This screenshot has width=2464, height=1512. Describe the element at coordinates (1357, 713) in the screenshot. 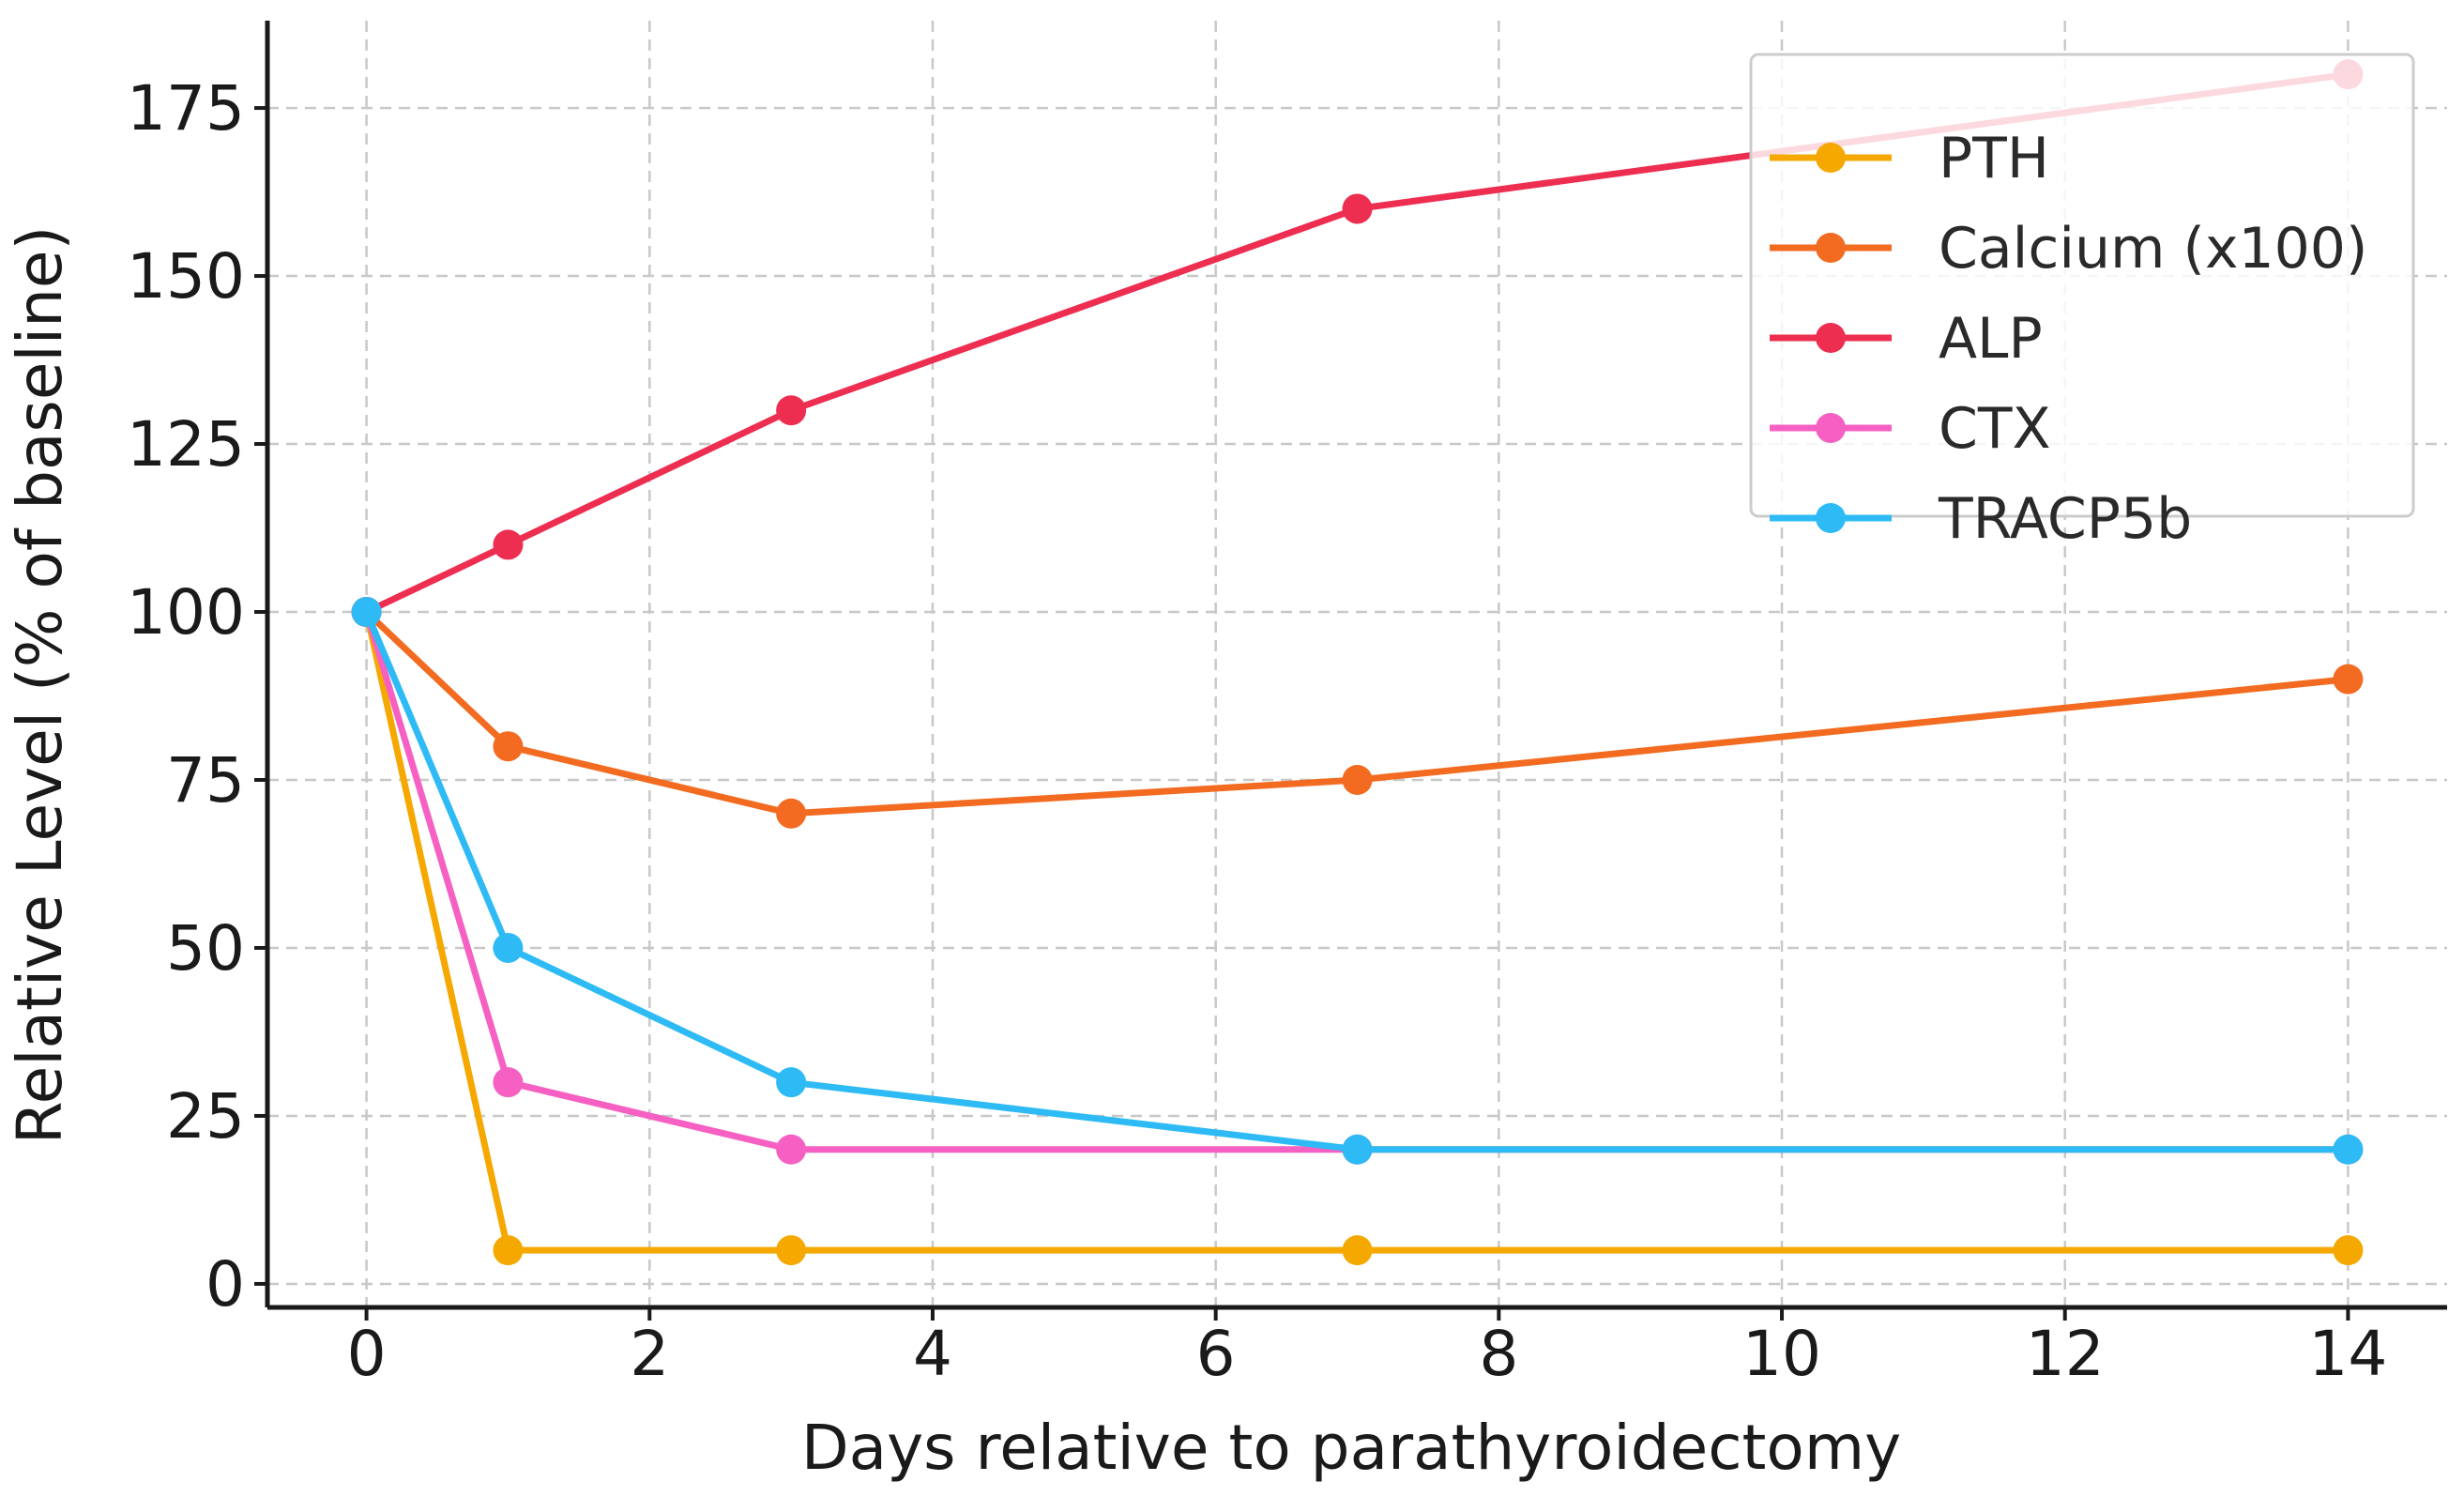

I see `series-calcium-x100` at that location.